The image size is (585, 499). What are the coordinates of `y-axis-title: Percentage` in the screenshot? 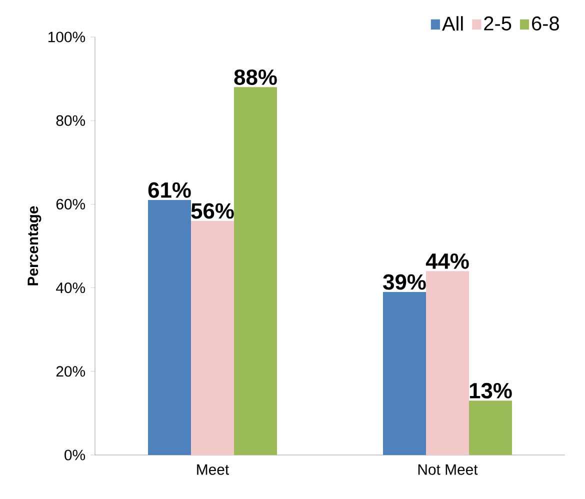 It's located at (35, 246).